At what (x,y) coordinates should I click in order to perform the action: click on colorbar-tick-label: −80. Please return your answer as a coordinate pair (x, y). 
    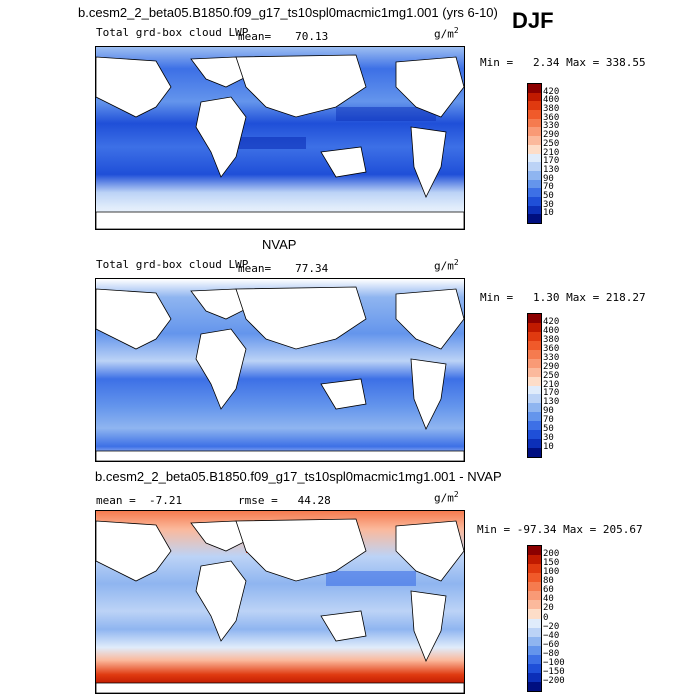
    Looking at the image, I should click on (551, 653).